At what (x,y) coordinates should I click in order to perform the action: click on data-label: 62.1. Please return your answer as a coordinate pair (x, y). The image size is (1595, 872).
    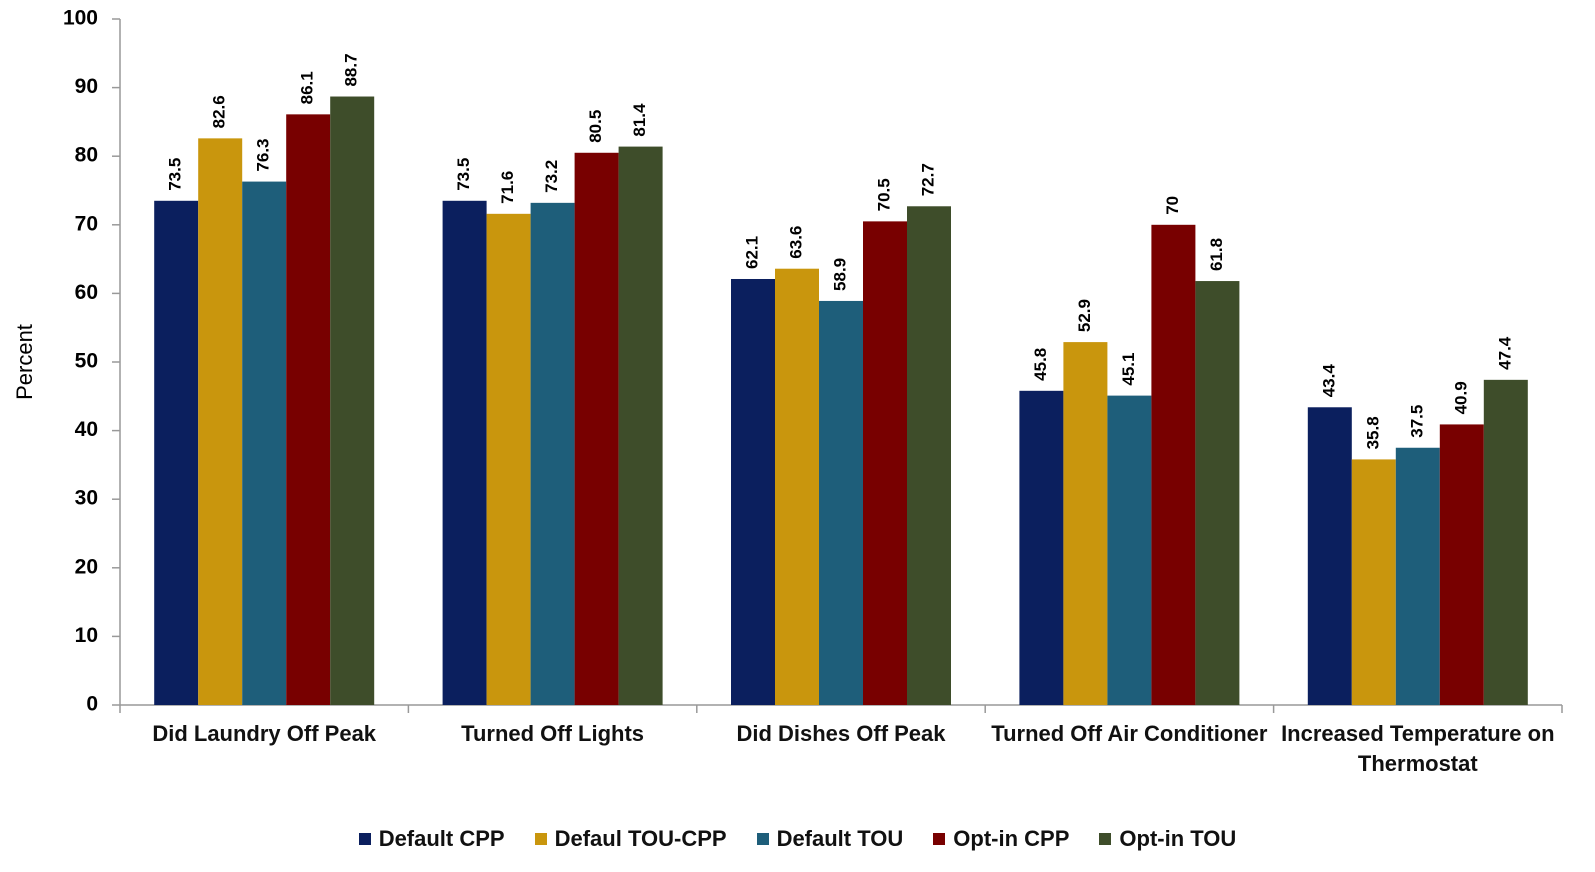
    Looking at the image, I should click on (751, 252).